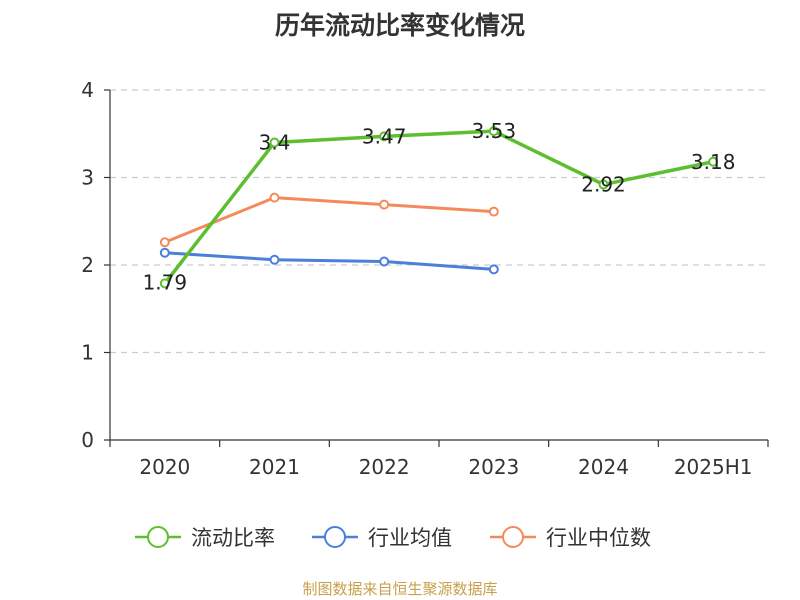  What do you see at coordinates (233, 538) in the screenshot?
I see `legend-label-流动比率: 流动比率` at bounding box center [233, 538].